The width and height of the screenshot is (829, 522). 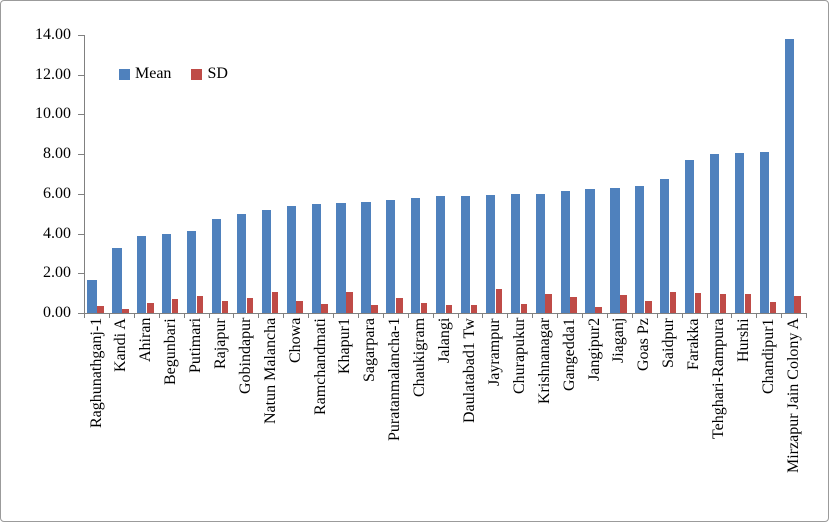 What do you see at coordinates (57, 193) in the screenshot?
I see `y-axis-tick-label: 6.00` at bounding box center [57, 193].